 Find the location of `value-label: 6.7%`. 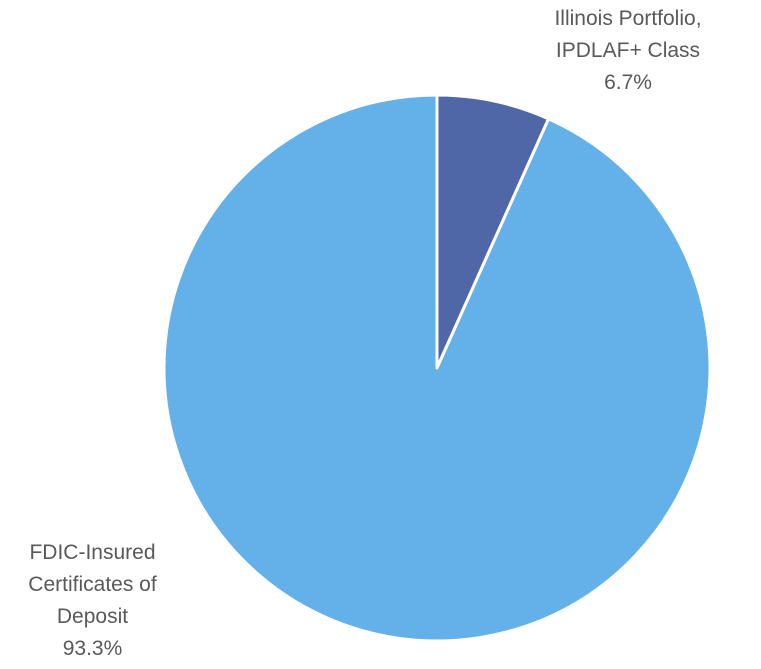

value-label: 6.7% is located at coordinates (628, 82).